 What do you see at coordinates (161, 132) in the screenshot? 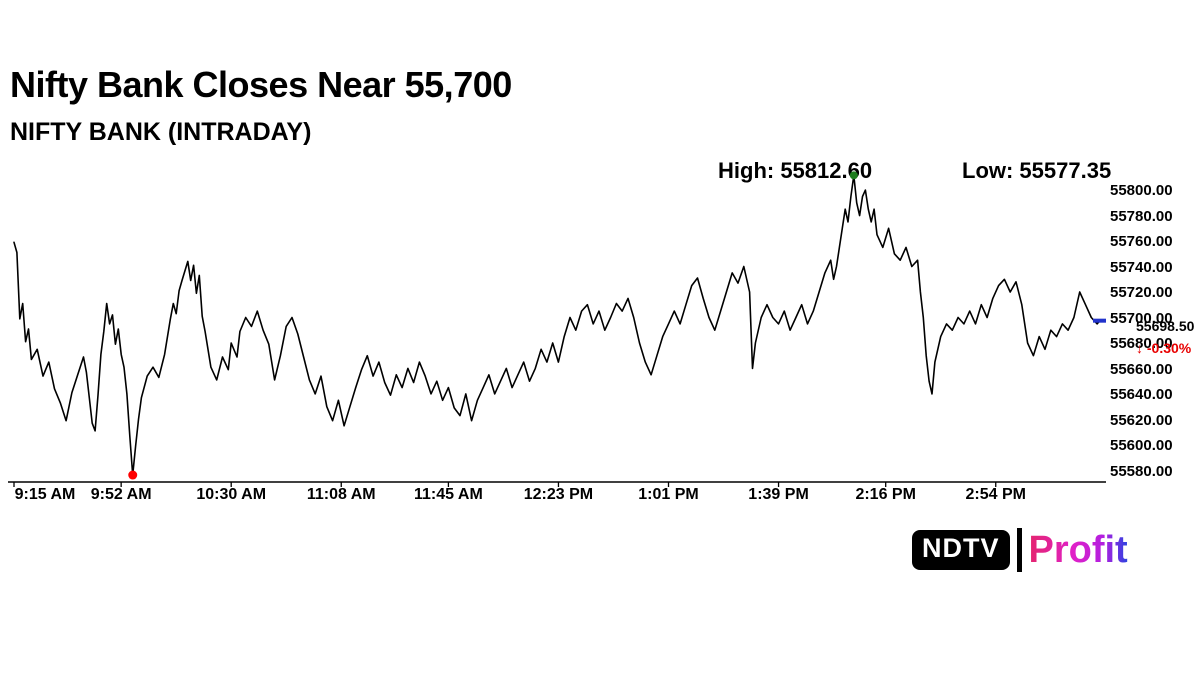
I see `chart-subtitle: NIFTY BANK (INTRADAY)` at bounding box center [161, 132].